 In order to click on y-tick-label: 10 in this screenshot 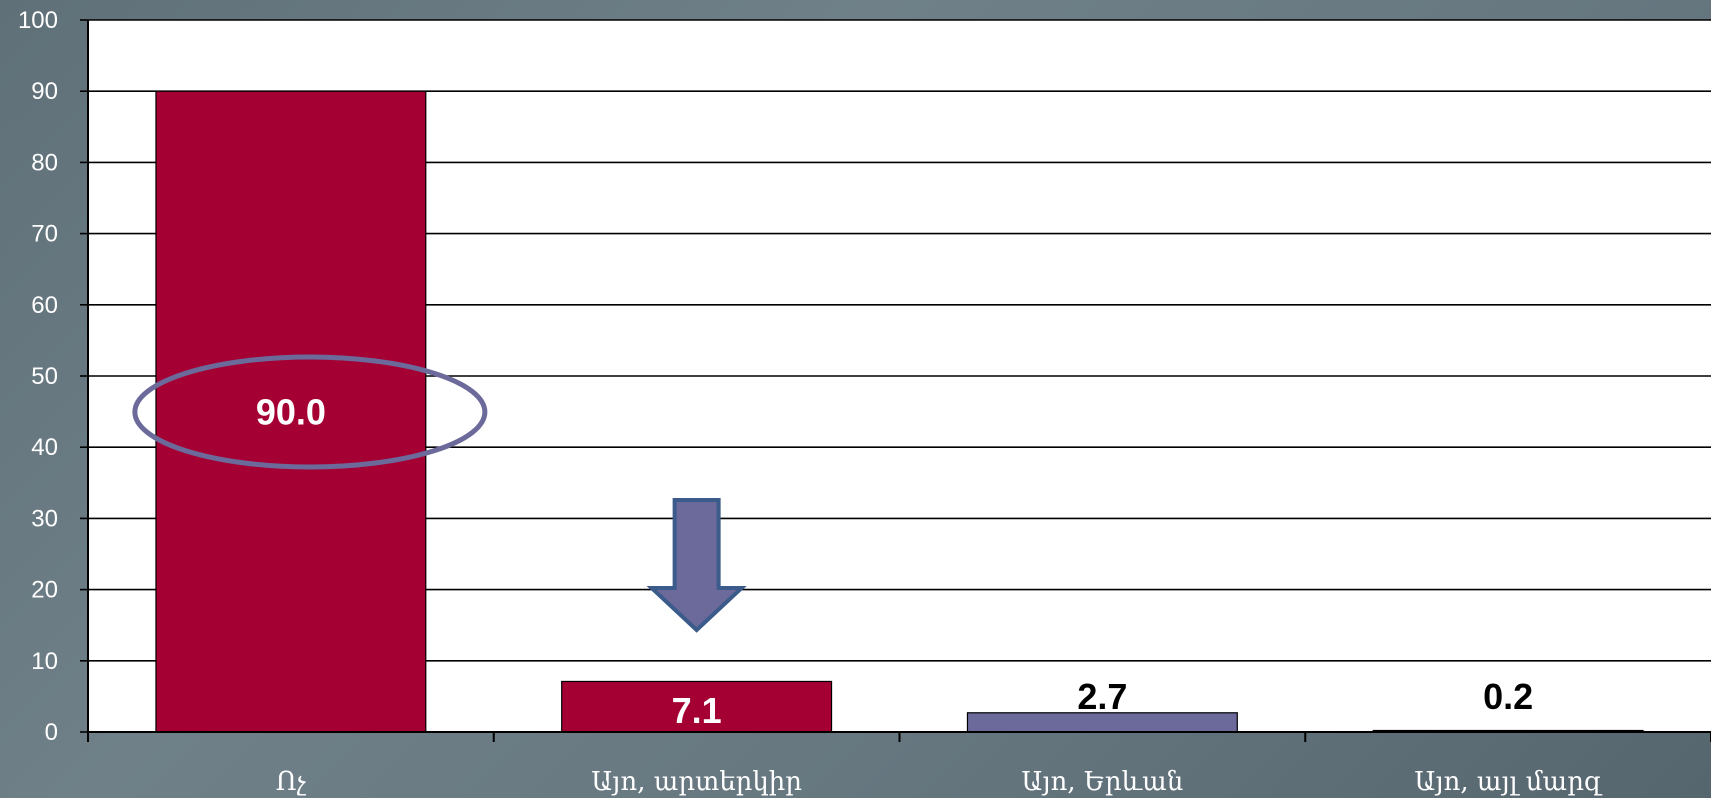, I will do `click(44, 661)`.